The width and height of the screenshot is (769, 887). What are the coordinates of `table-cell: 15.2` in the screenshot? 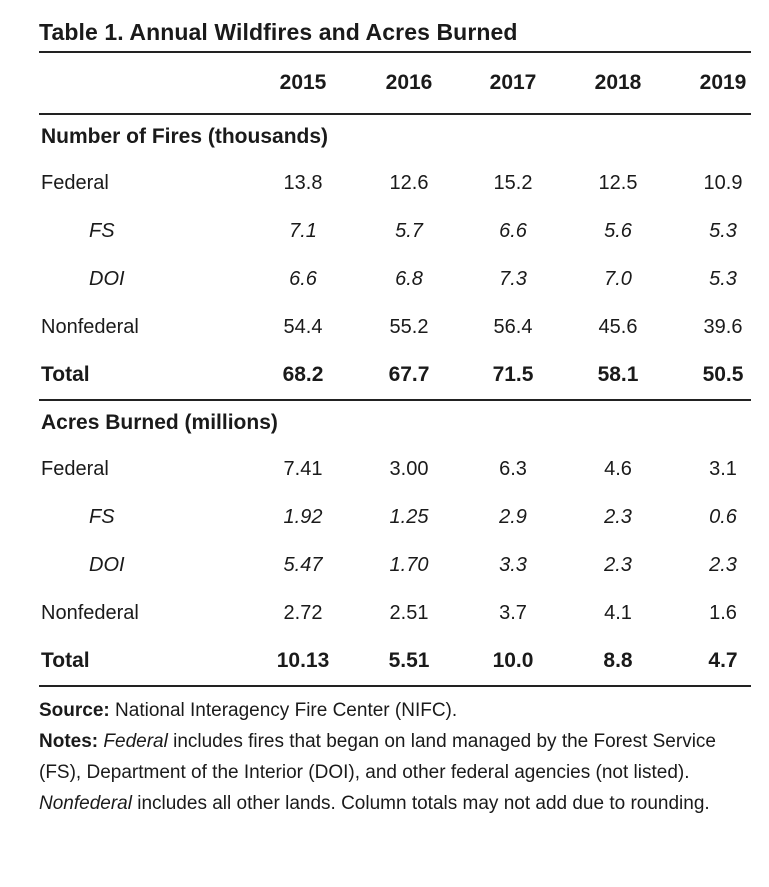 It's located at (513, 182).